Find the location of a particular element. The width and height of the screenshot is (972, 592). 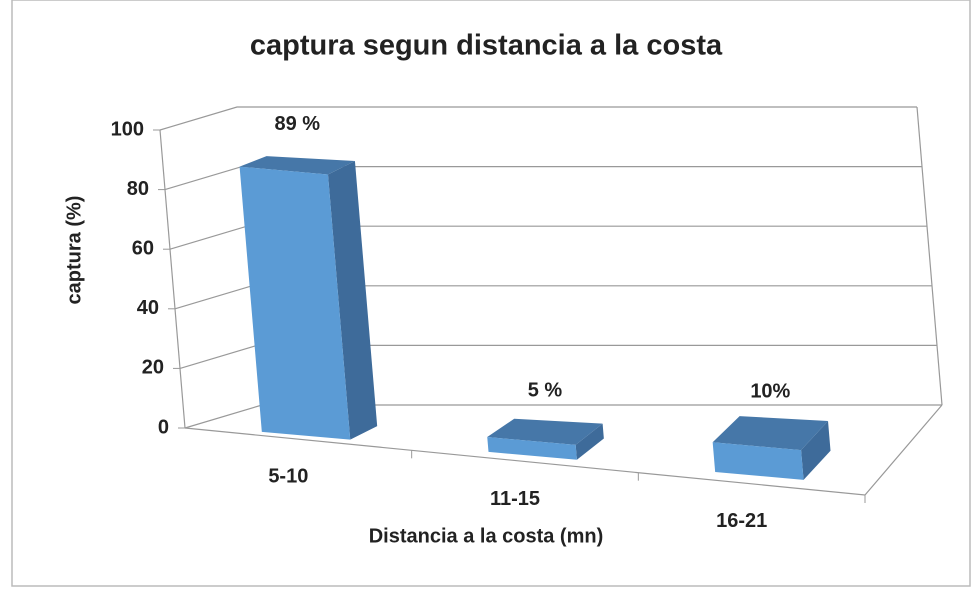

x-tick-label: 16-21 is located at coordinates (741, 521).